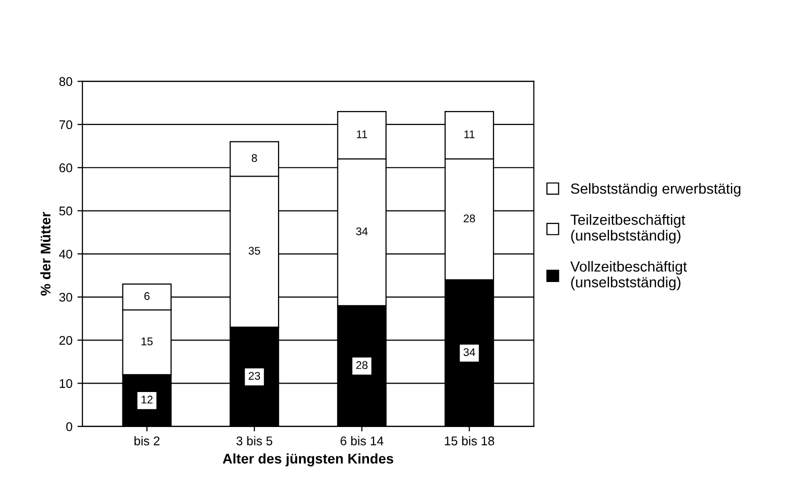  I want to click on data-label: 35, so click(254, 250).